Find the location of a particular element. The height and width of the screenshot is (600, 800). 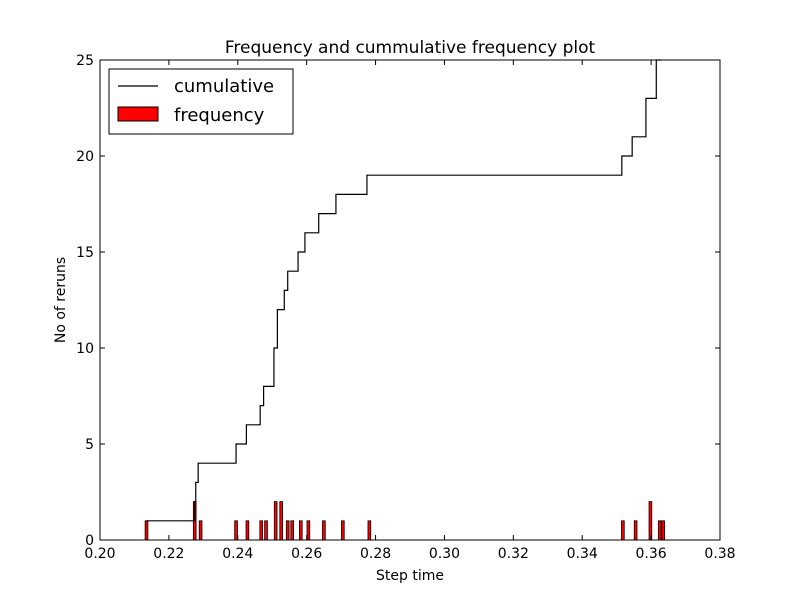

x-axis-label: Step time is located at coordinates (410, 576).